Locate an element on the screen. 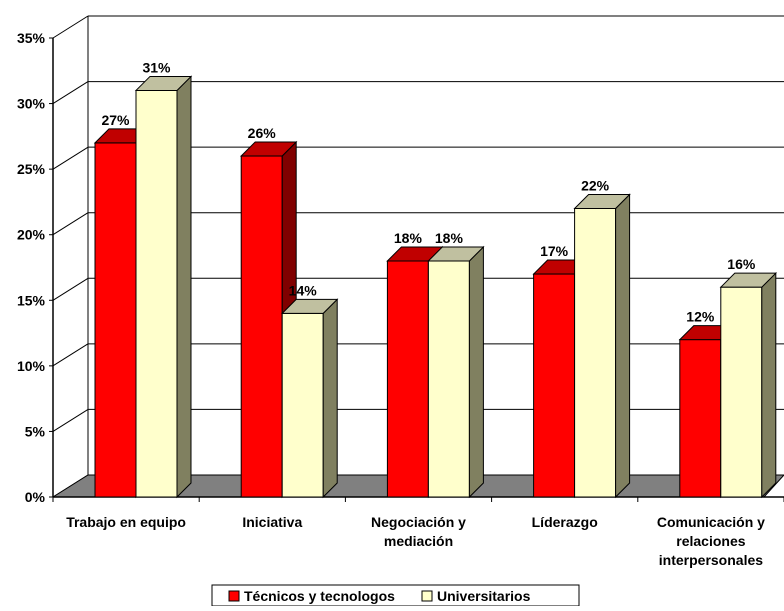 The height and width of the screenshot is (611, 784). data-label: 26% is located at coordinates (262, 133).